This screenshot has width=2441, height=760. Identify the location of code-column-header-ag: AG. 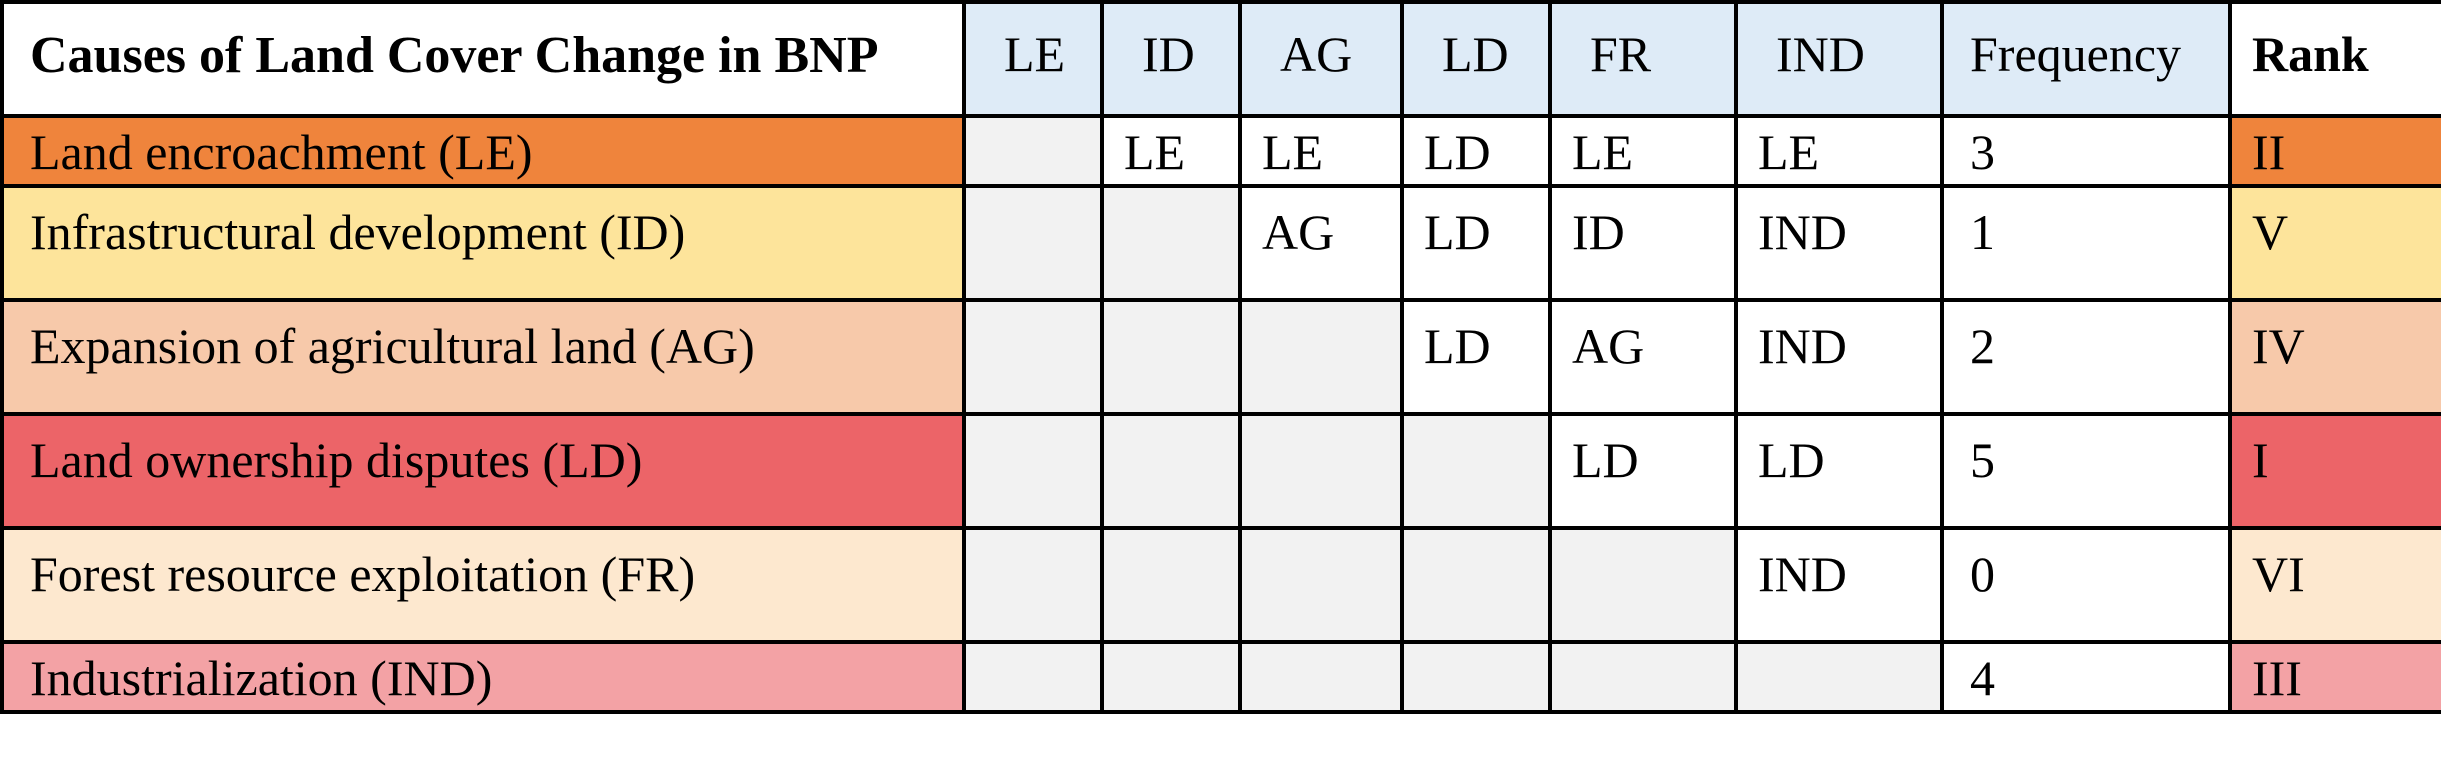
(1321, 59).